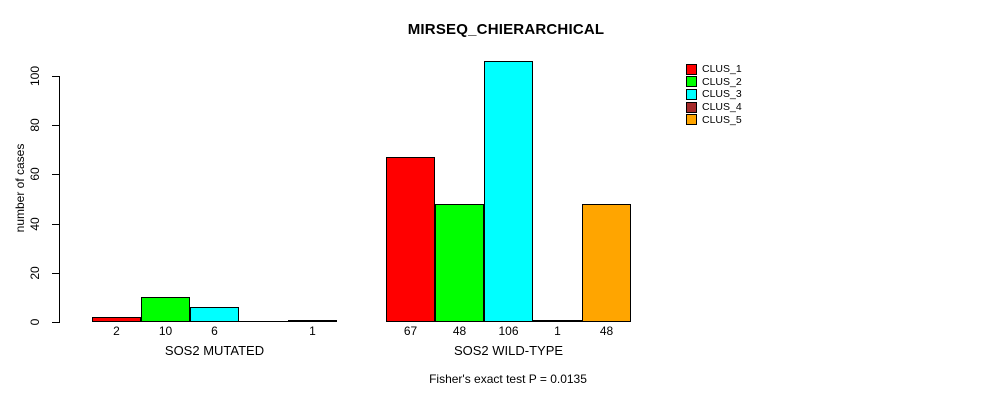 The height and width of the screenshot is (400, 990). I want to click on group-label-sos2-mutated: SOS2 MUTATED, so click(214, 350).